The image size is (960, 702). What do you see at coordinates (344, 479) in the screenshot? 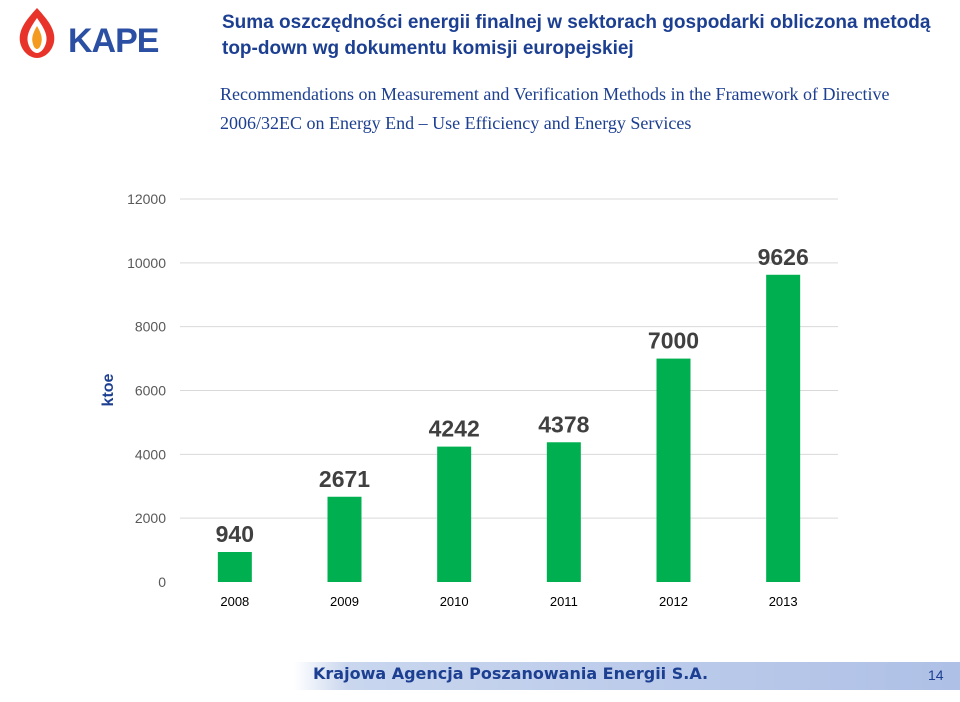
I see `data-label: 2671` at bounding box center [344, 479].